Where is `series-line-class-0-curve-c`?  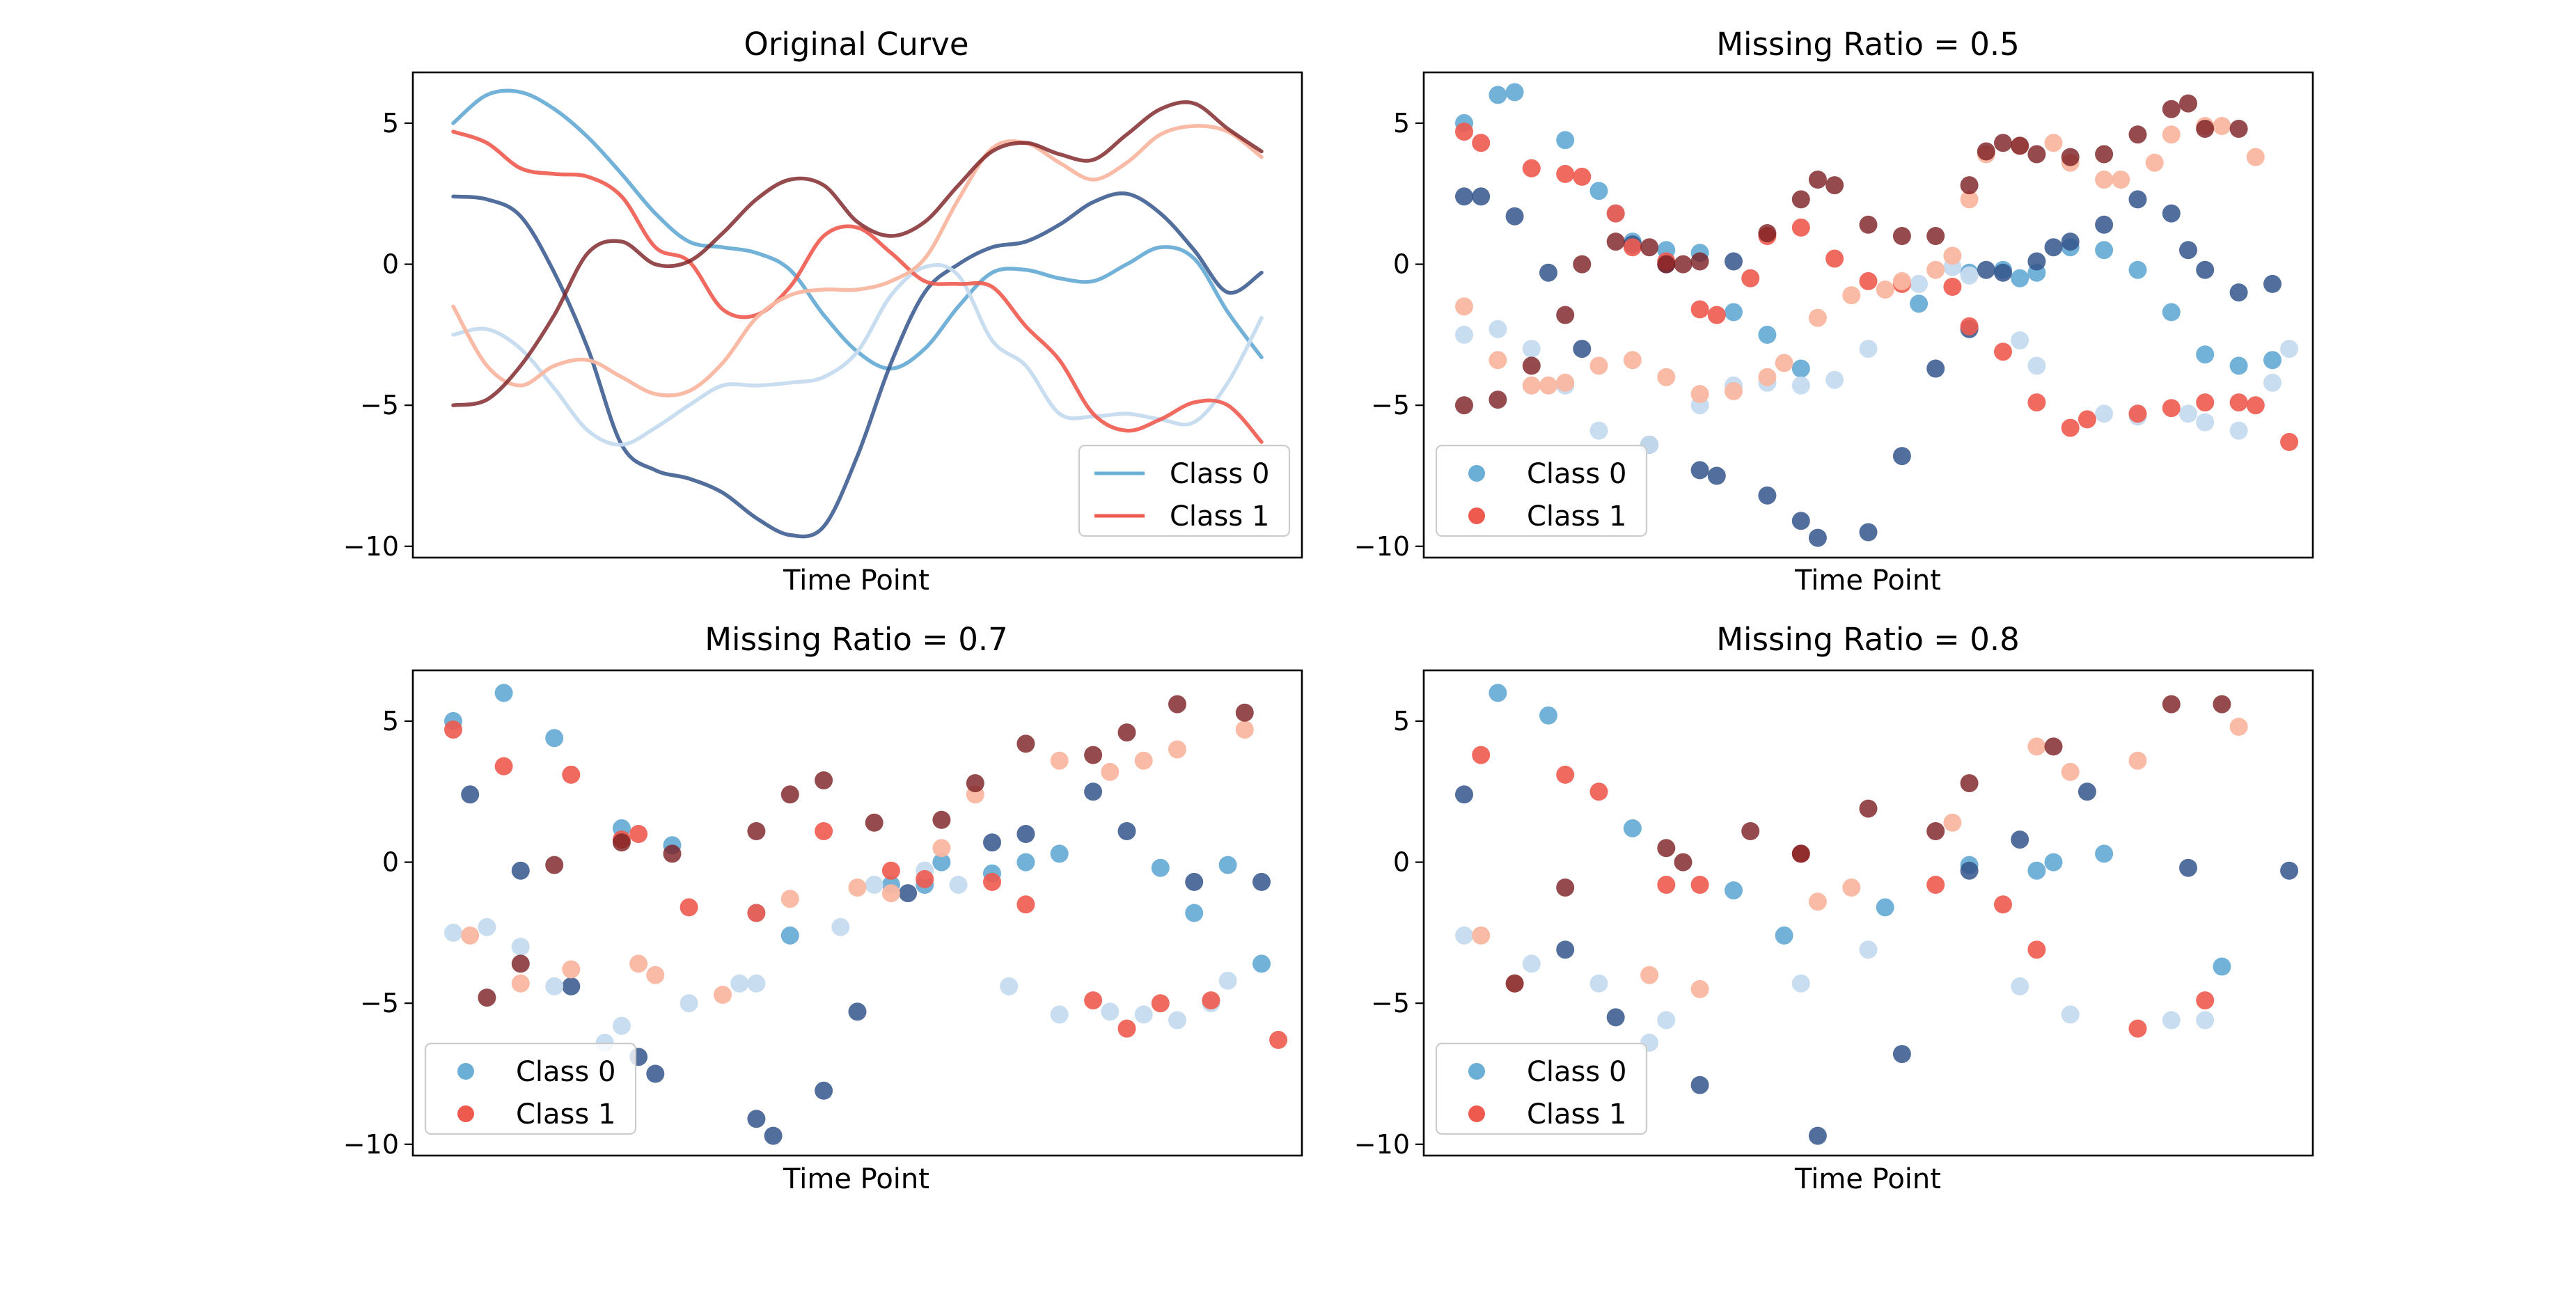
series-line-class-0-curve-c is located at coordinates (857, 355).